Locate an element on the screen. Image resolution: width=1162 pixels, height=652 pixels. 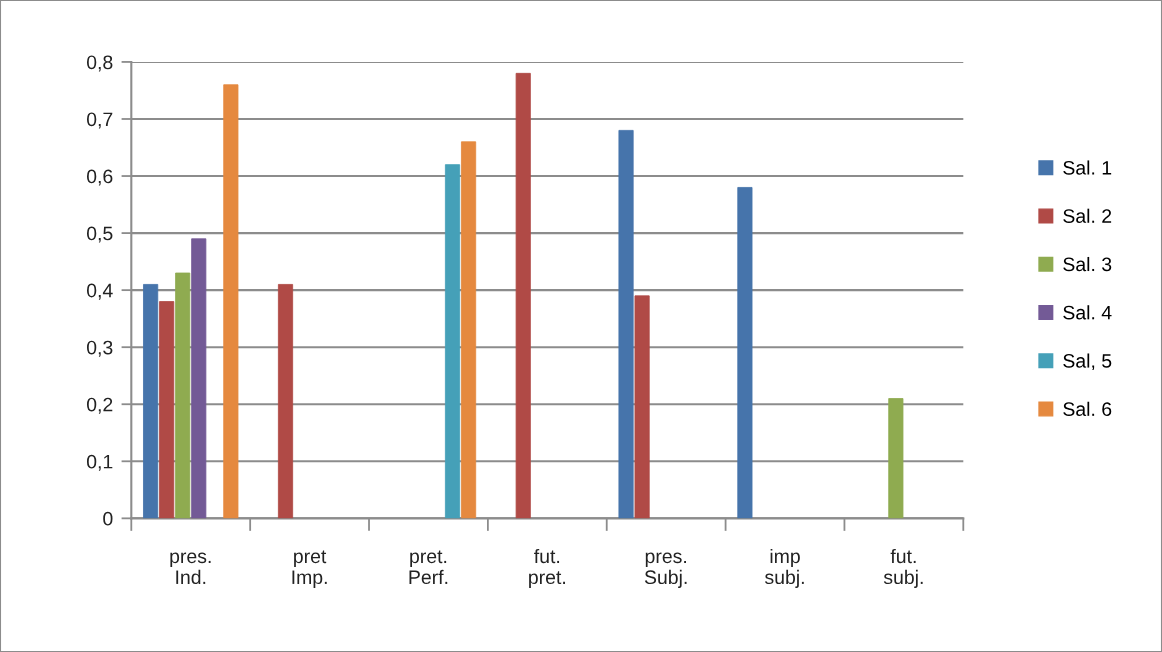
y-tick-label: 0,7 is located at coordinates (99, 120).